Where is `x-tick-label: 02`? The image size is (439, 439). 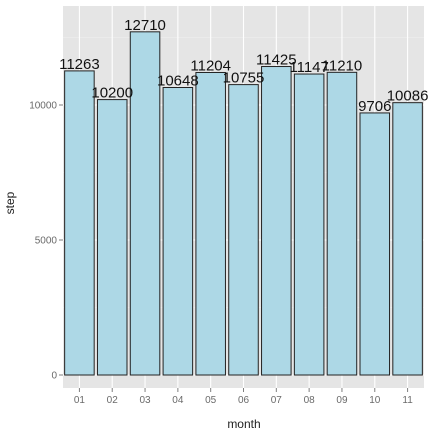 x-tick-label: 02 is located at coordinates (113, 400).